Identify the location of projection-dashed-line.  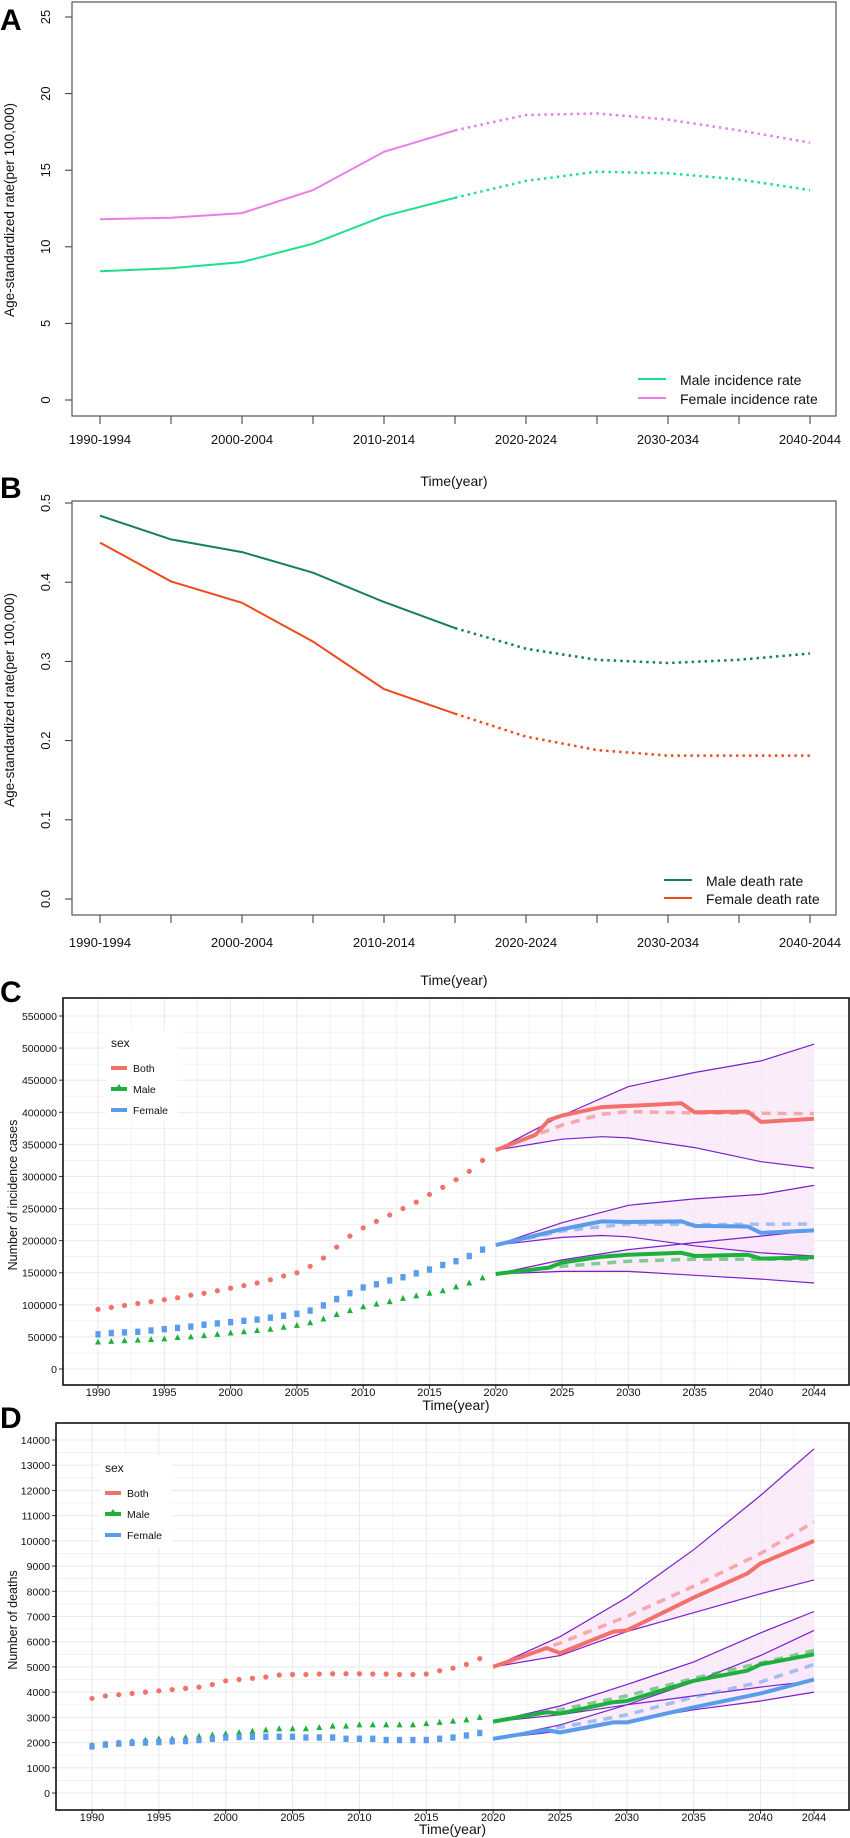
(654, 1266).